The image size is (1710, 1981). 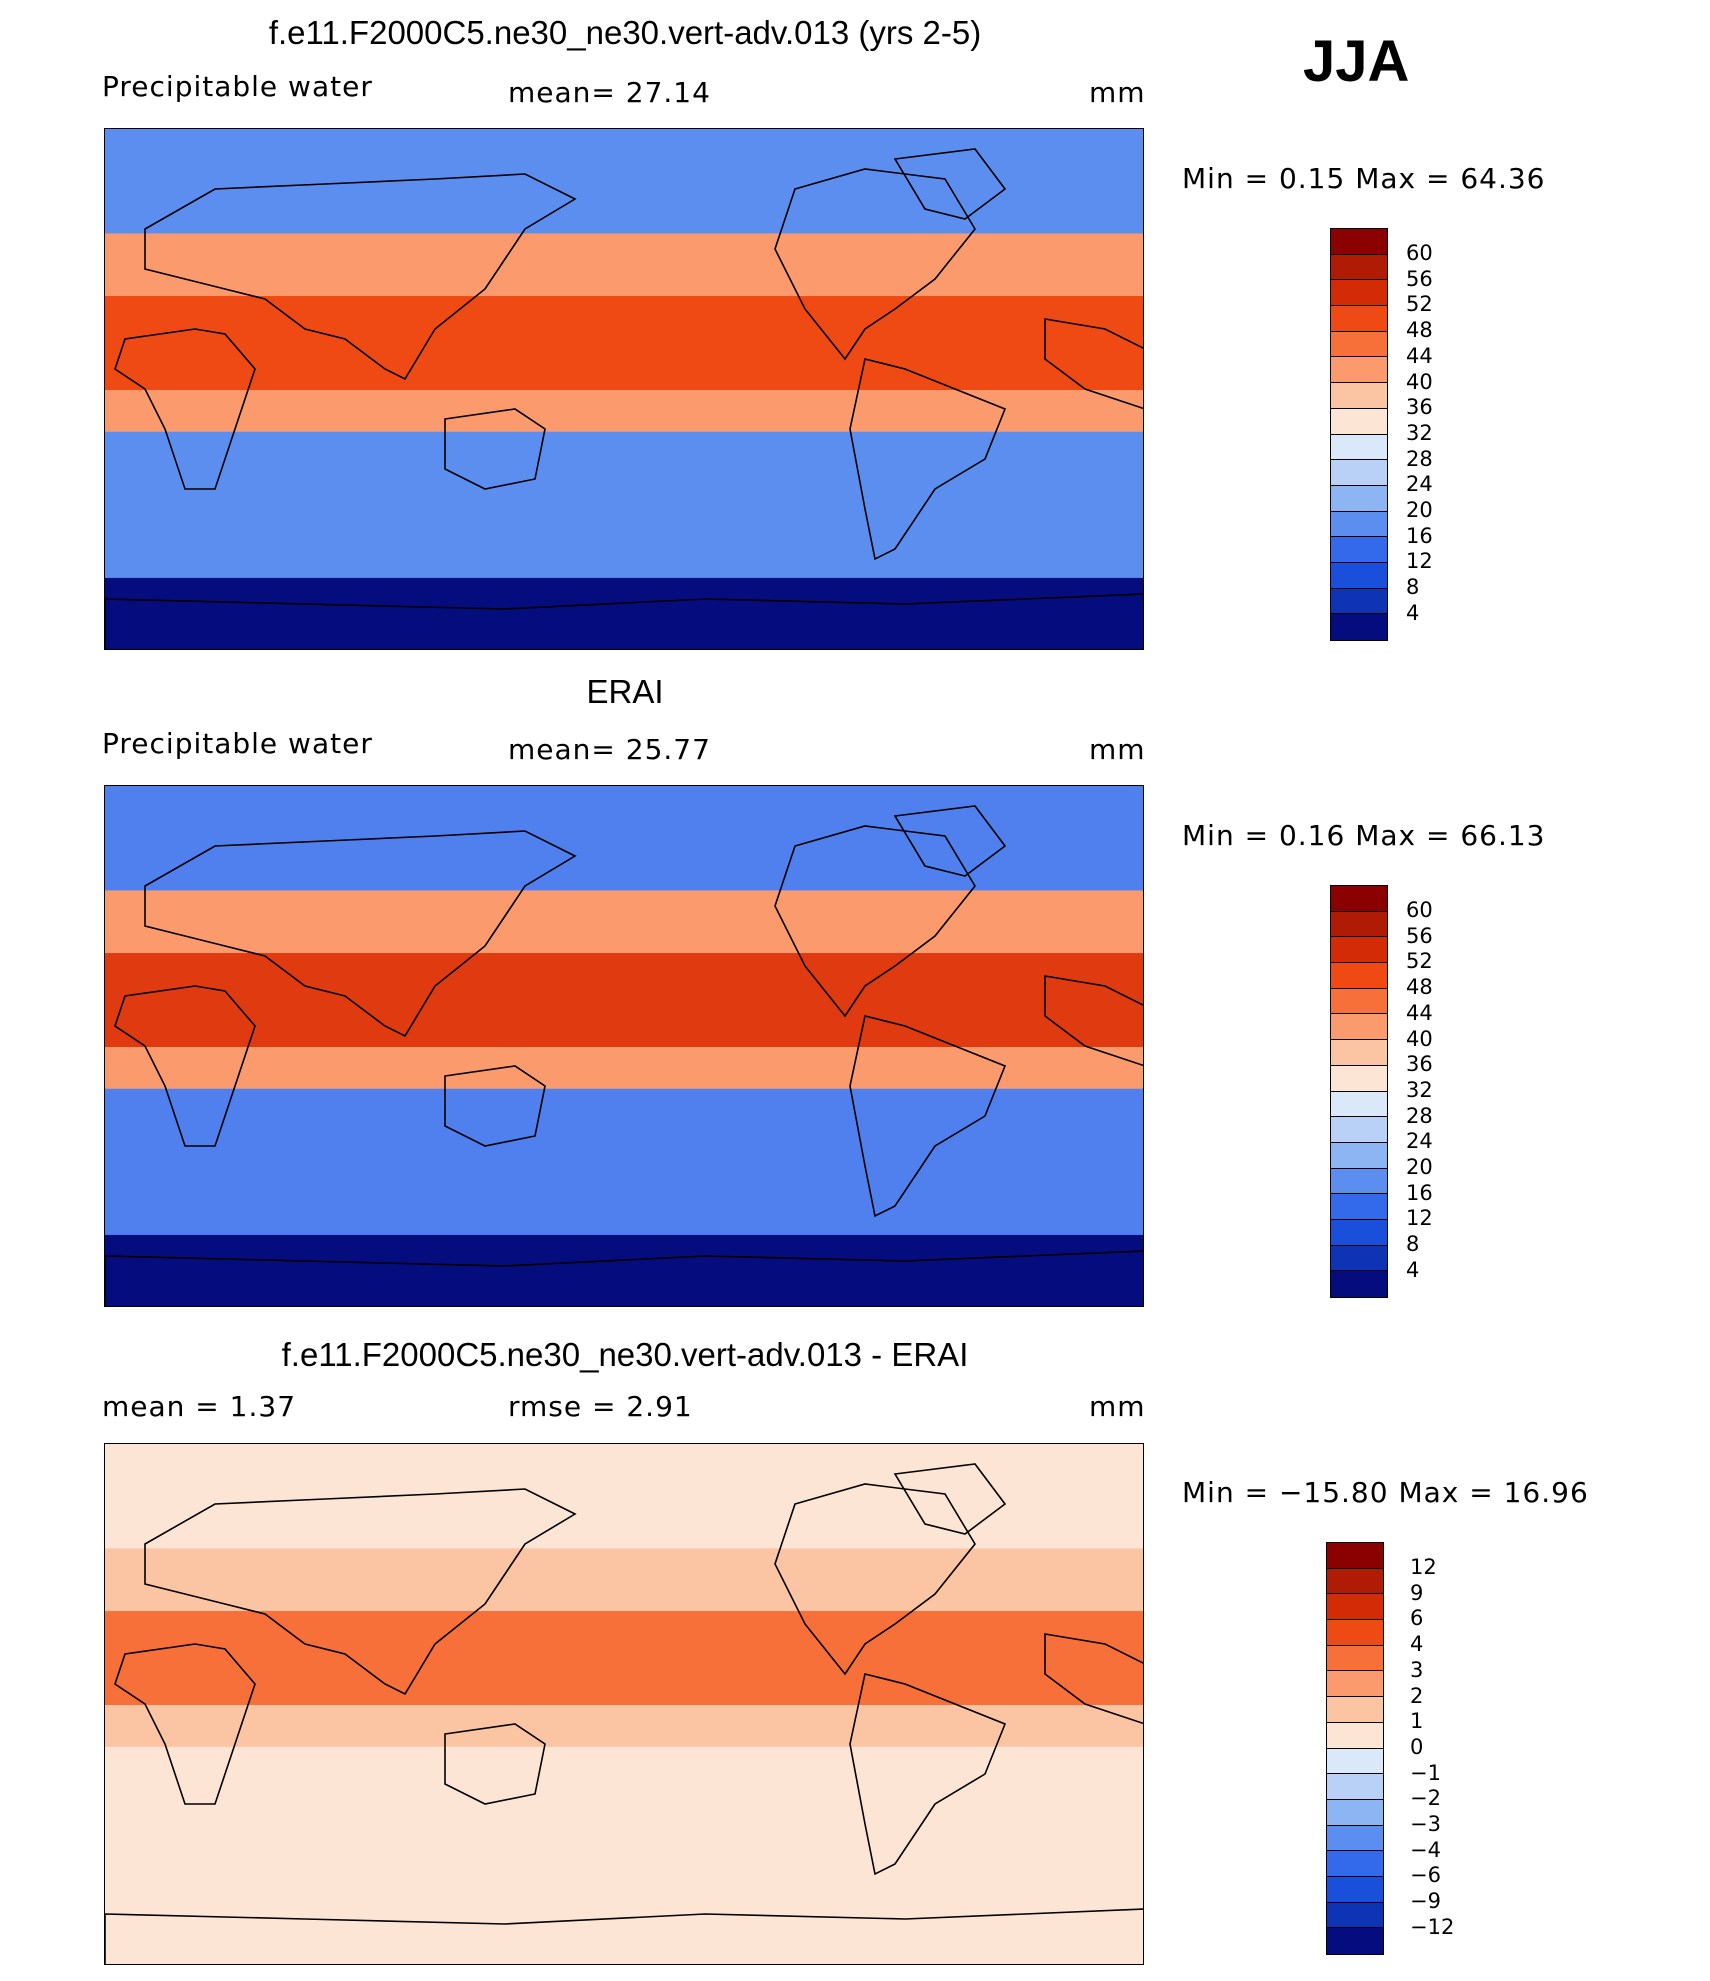 I want to click on panel-2-minmax-label: Min = 0.16 Max = 66.13, so click(x=1364, y=835).